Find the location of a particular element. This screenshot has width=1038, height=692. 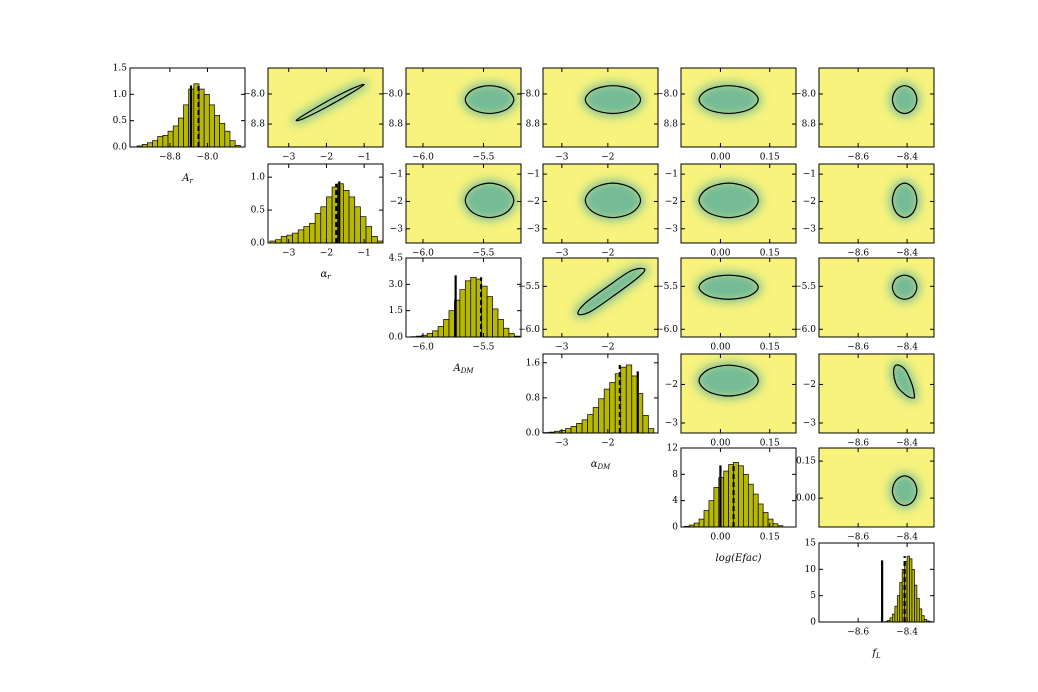

y-tick-label: 4 is located at coordinates (675, 501).